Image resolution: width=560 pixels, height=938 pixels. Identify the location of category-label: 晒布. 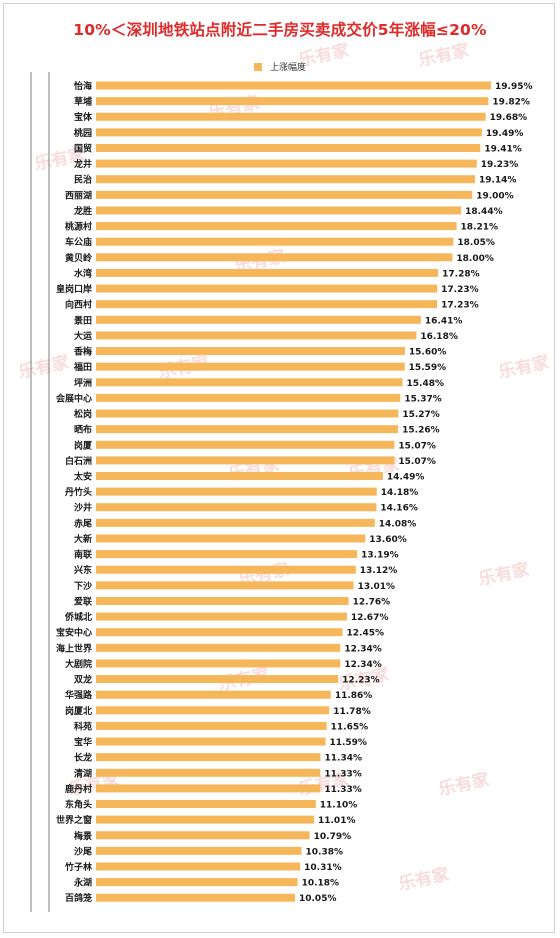
(83, 430).